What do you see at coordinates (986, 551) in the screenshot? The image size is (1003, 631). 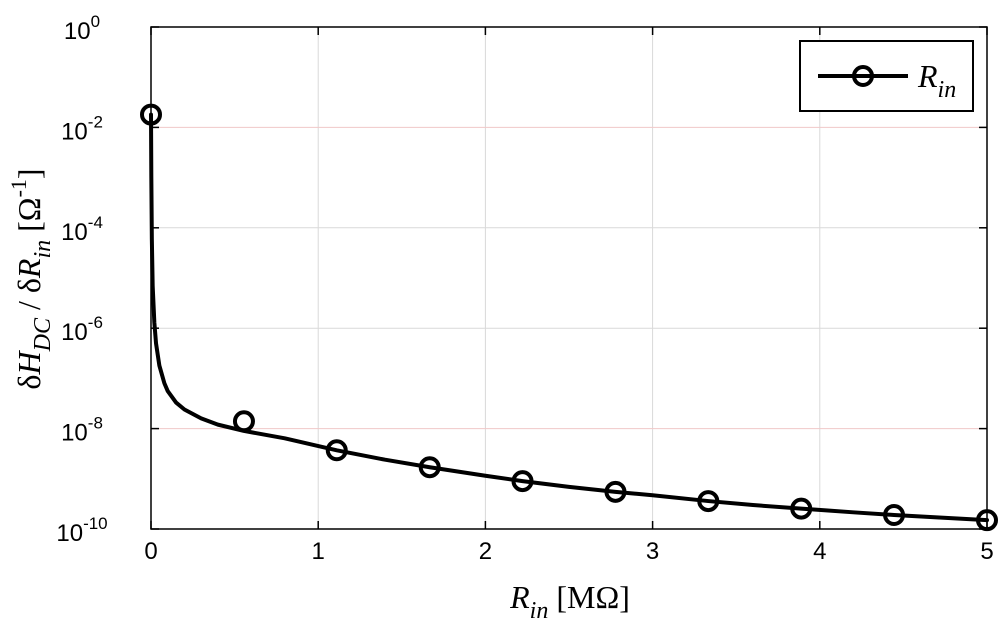 I see `x-tick-label: 5` at bounding box center [986, 551].